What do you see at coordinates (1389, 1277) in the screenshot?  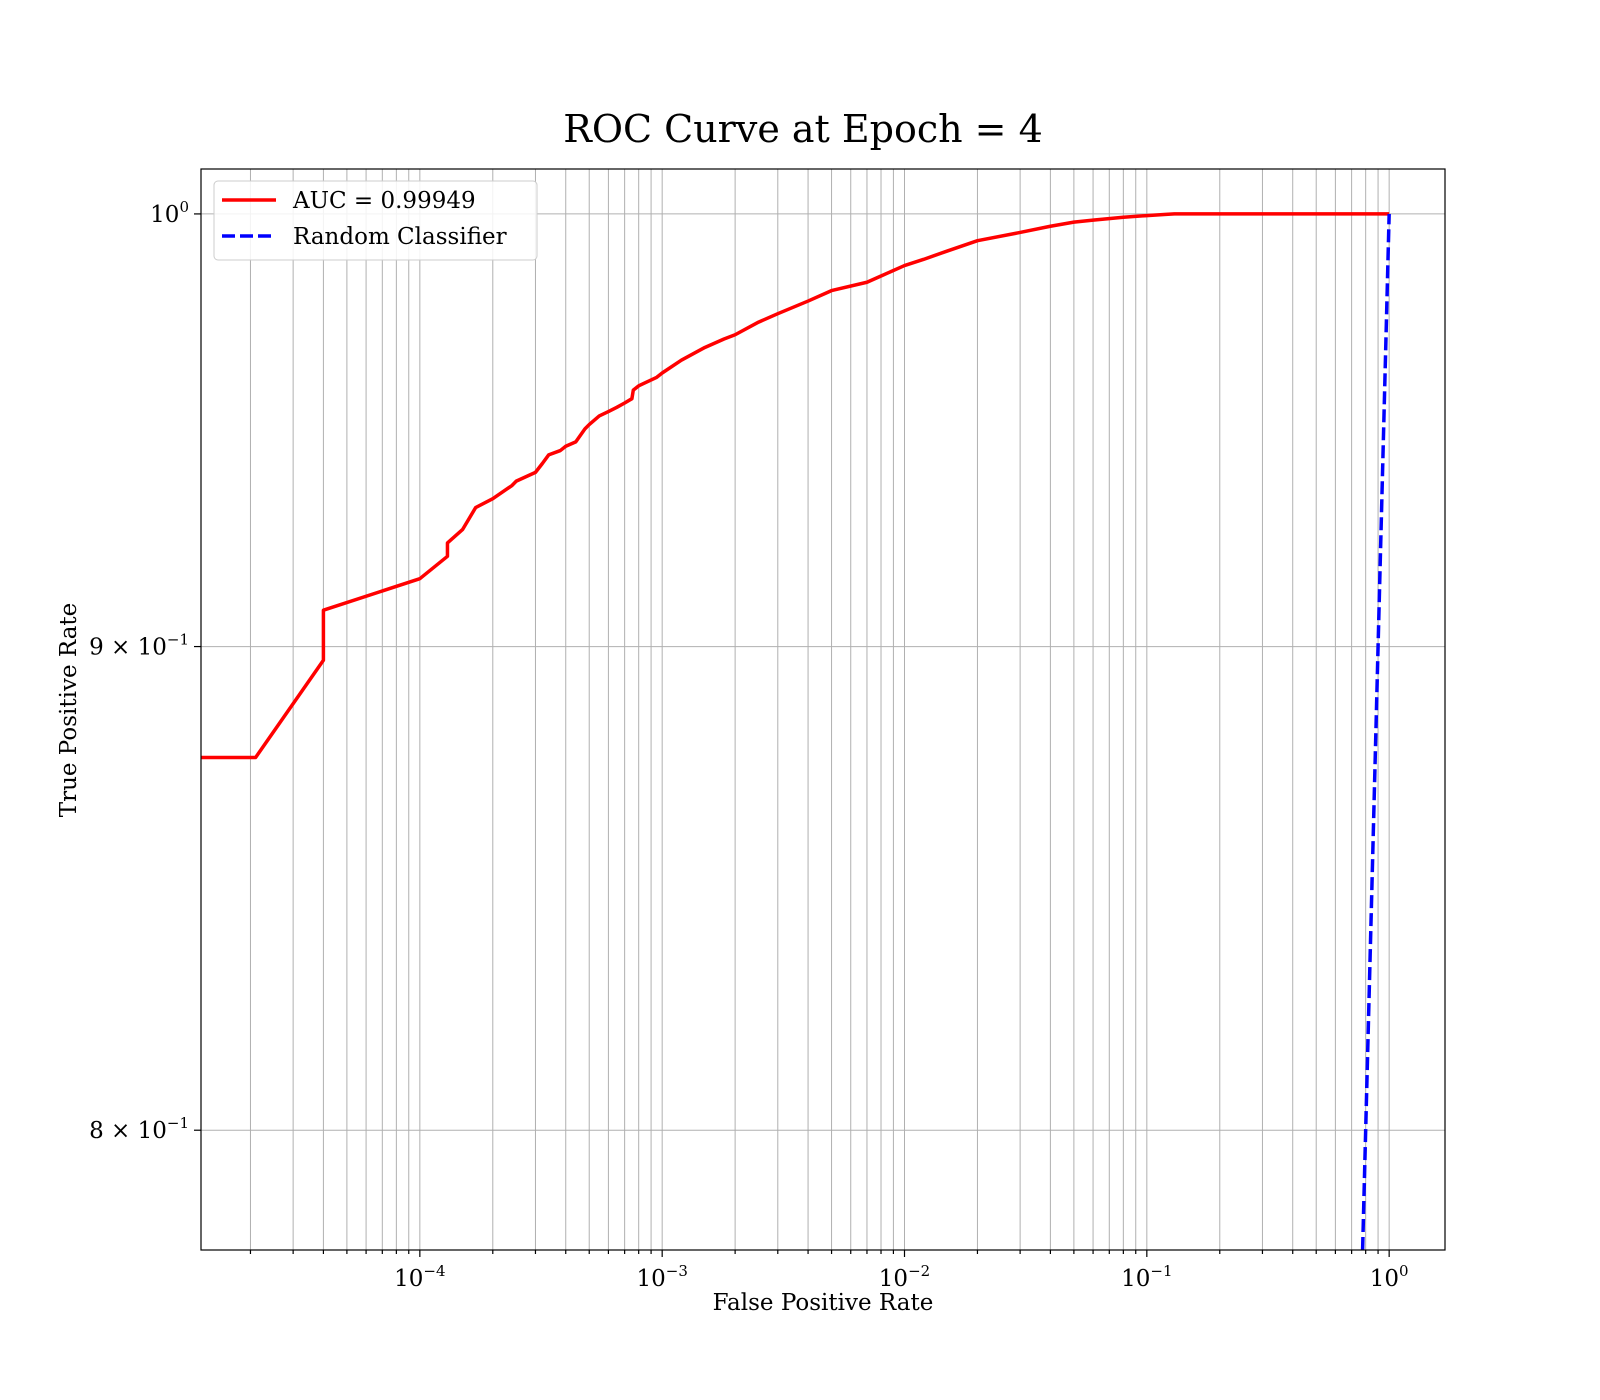 I see `x-tick-label: 10⁰` at bounding box center [1389, 1277].